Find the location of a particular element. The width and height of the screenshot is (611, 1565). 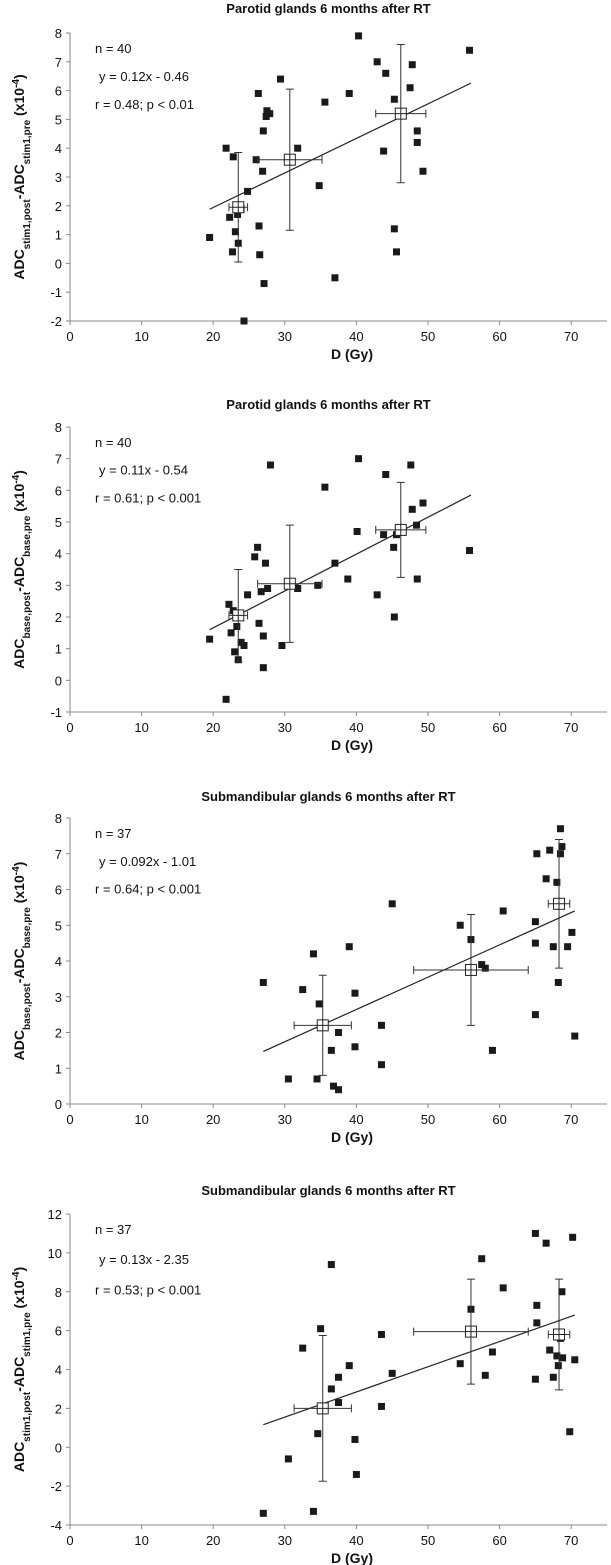

x-axis-label: D (Gy) is located at coordinates (352, 1137).